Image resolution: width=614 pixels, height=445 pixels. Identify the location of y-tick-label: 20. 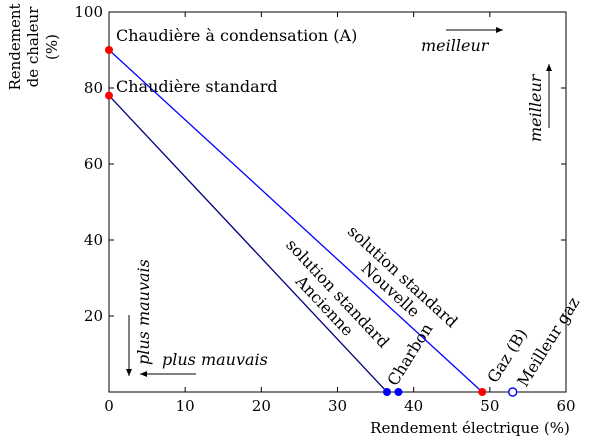
(93, 316).